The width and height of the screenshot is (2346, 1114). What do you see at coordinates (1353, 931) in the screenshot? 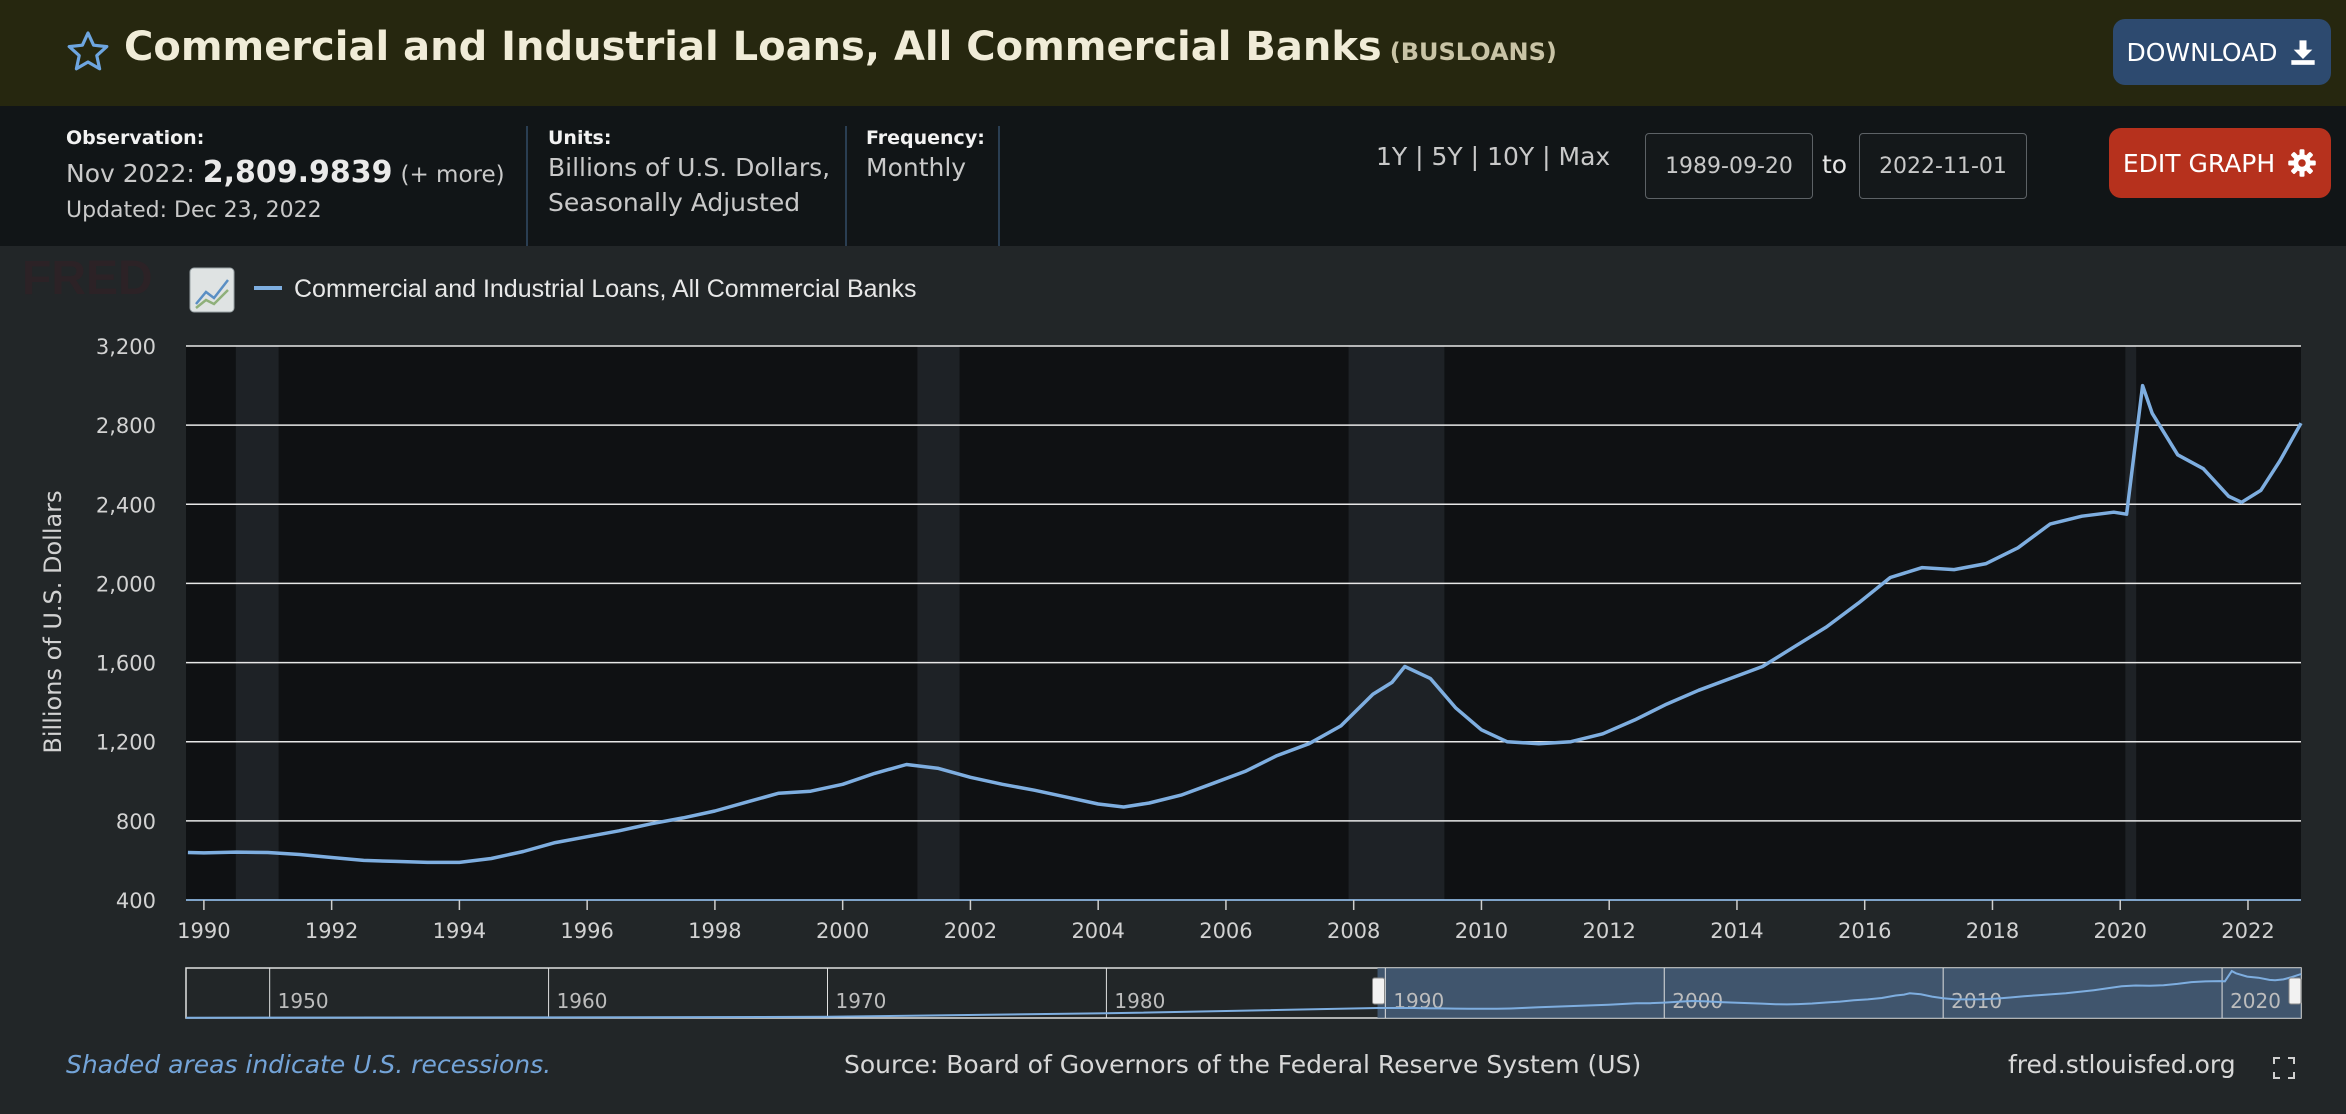
I see `x-tick-label: 2008` at bounding box center [1353, 931].